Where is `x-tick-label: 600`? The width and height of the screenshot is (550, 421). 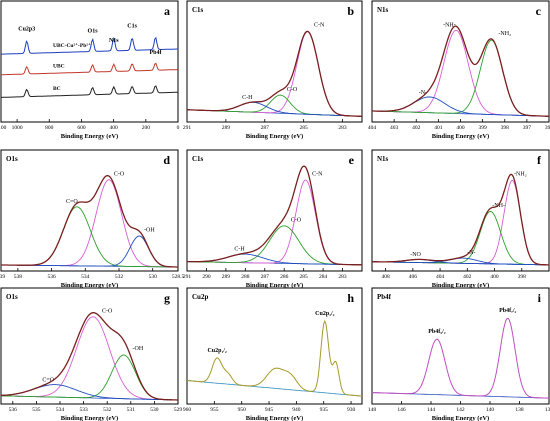
x-tick-label: 600 is located at coordinates (81, 128).